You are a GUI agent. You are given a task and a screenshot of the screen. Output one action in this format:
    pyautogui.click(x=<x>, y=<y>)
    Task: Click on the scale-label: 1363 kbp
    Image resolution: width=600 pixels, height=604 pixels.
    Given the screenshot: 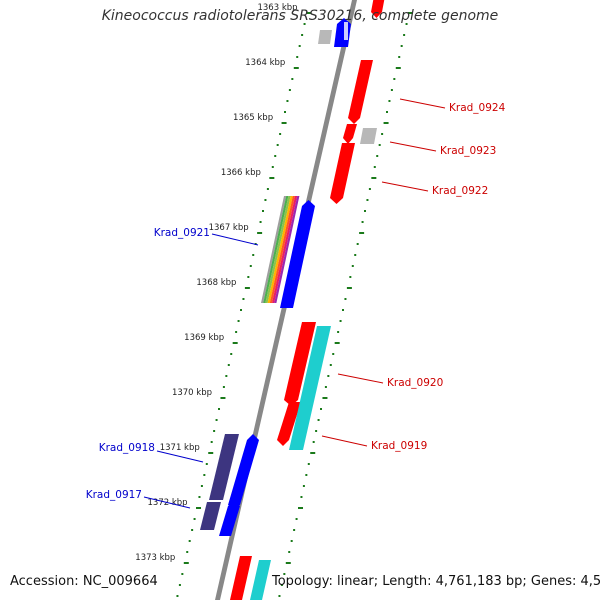 What is the action you would take?
    pyautogui.click(x=277, y=8)
    